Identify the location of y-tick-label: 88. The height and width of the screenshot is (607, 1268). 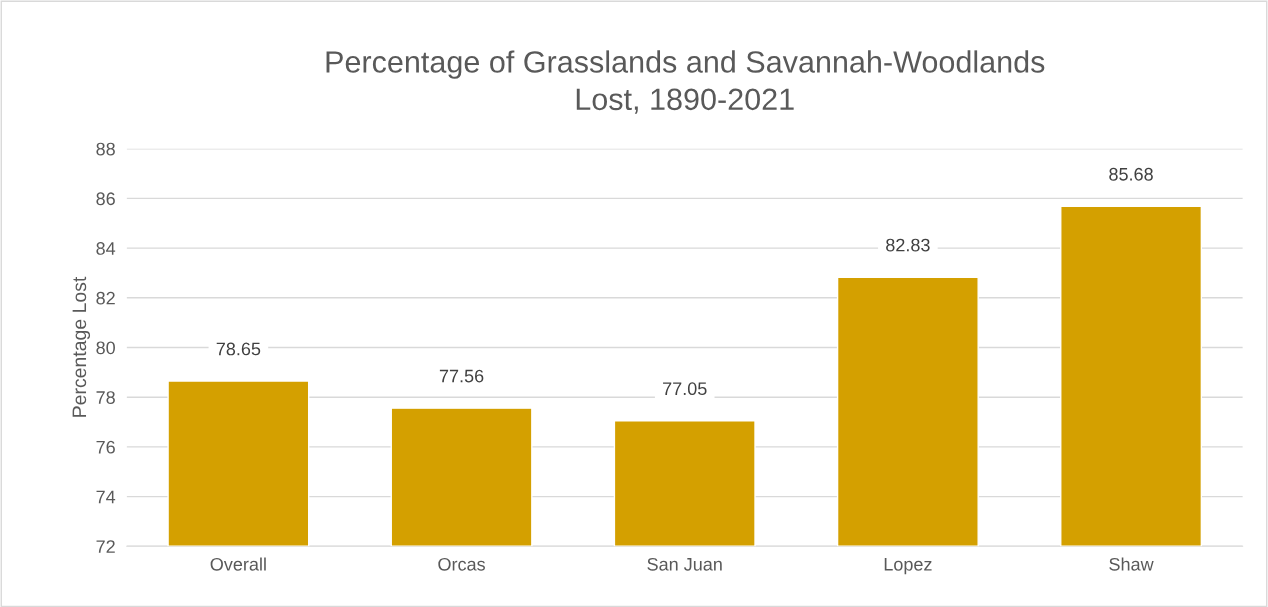
(105, 149).